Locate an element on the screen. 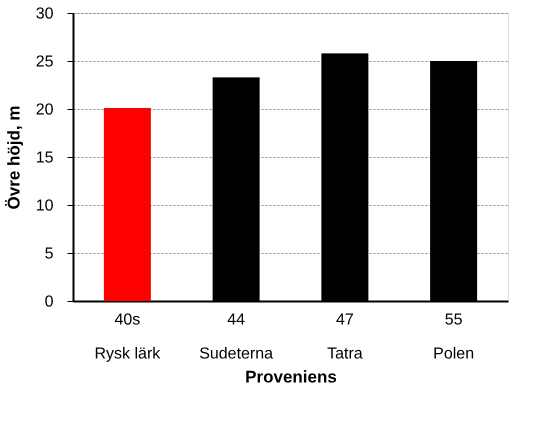  y-tick-label: 25 is located at coordinates (45, 62).